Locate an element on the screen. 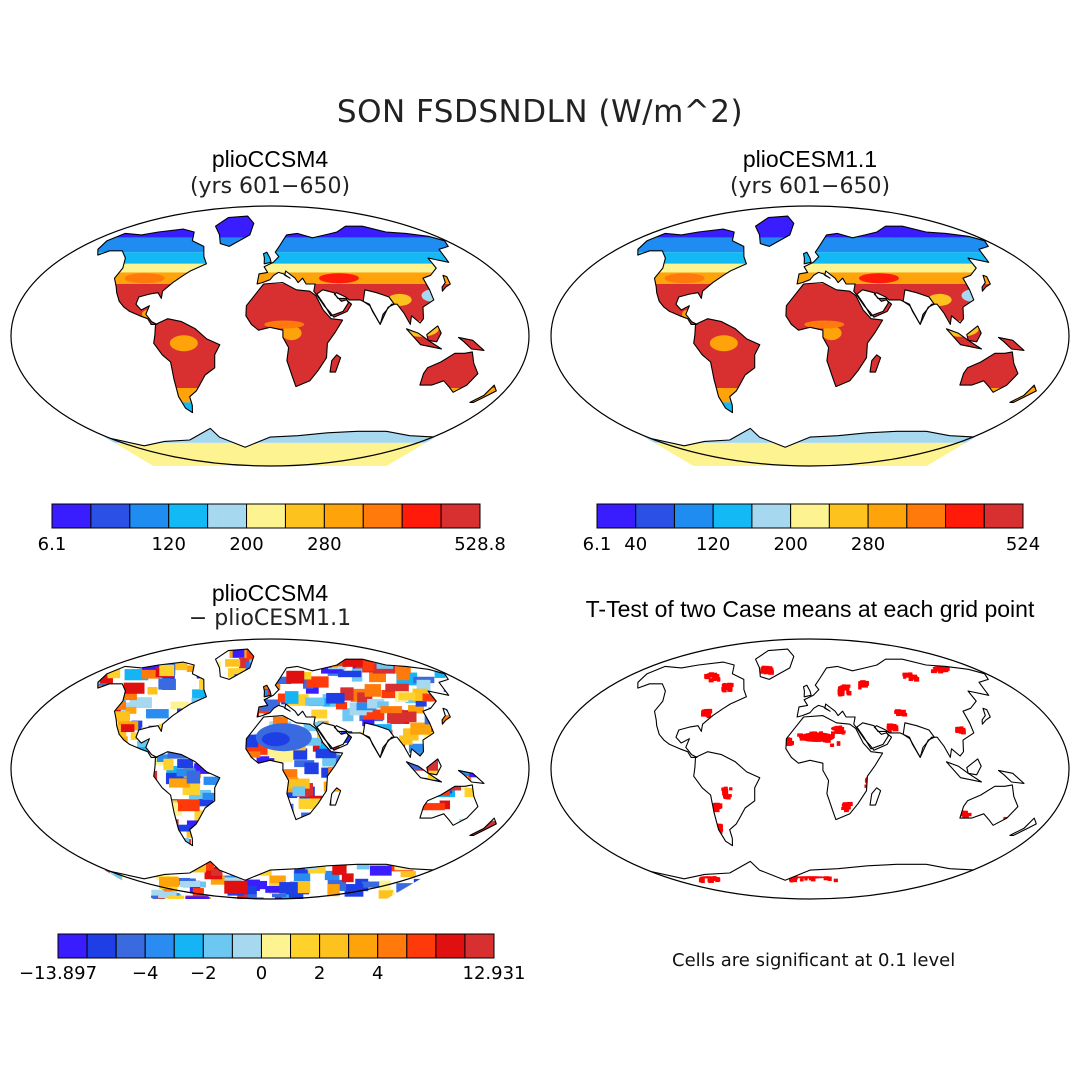  map-panel-bl is located at coordinates (270, 769).